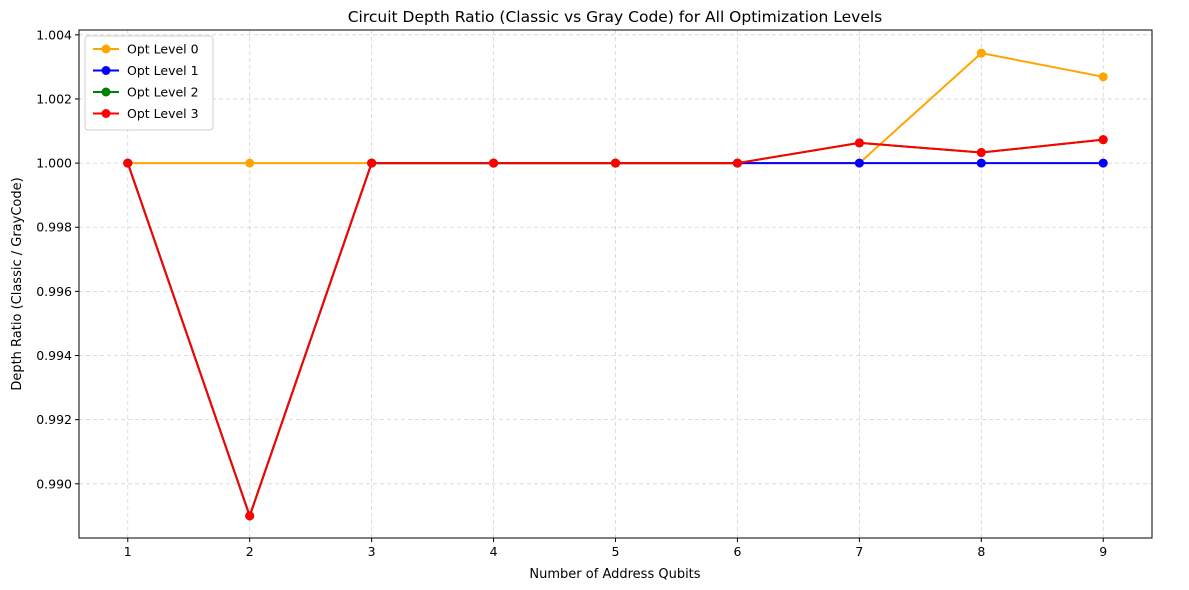 This screenshot has height=590, width=1189. What do you see at coordinates (54, 227) in the screenshot?
I see `y-tick-label: 0.998` at bounding box center [54, 227].